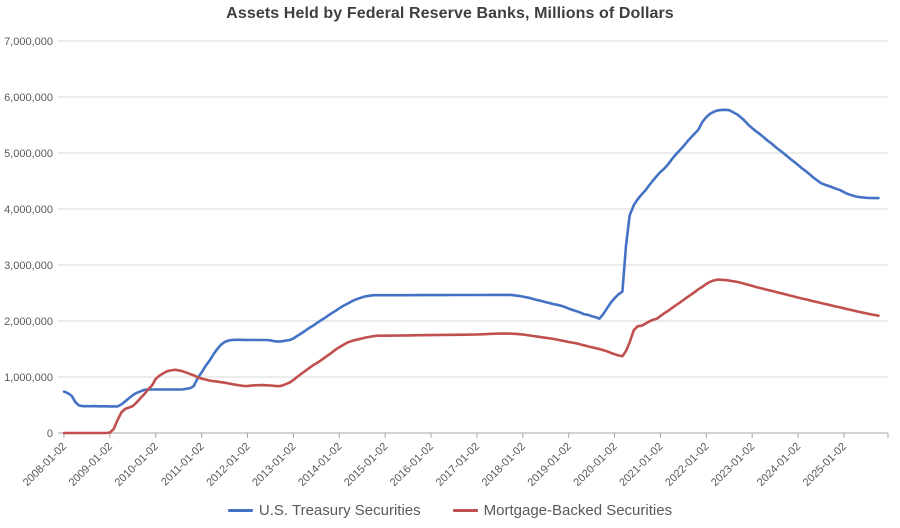 The image size is (900, 528). I want to click on legend-item-us-treasury-securities: U.S. Treasury Securities, so click(324, 510).